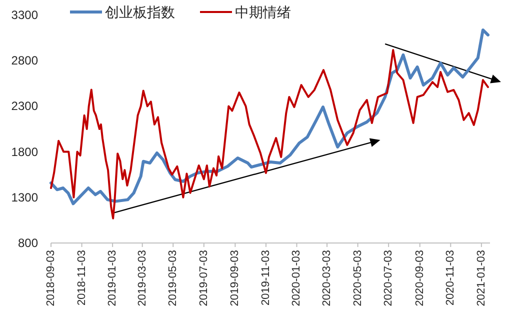 Image resolution: width=506 pixels, height=325 pixels. What do you see at coordinates (327, 278) in the screenshot?
I see `x-tick-label: 2020-03-03` at bounding box center [327, 278].